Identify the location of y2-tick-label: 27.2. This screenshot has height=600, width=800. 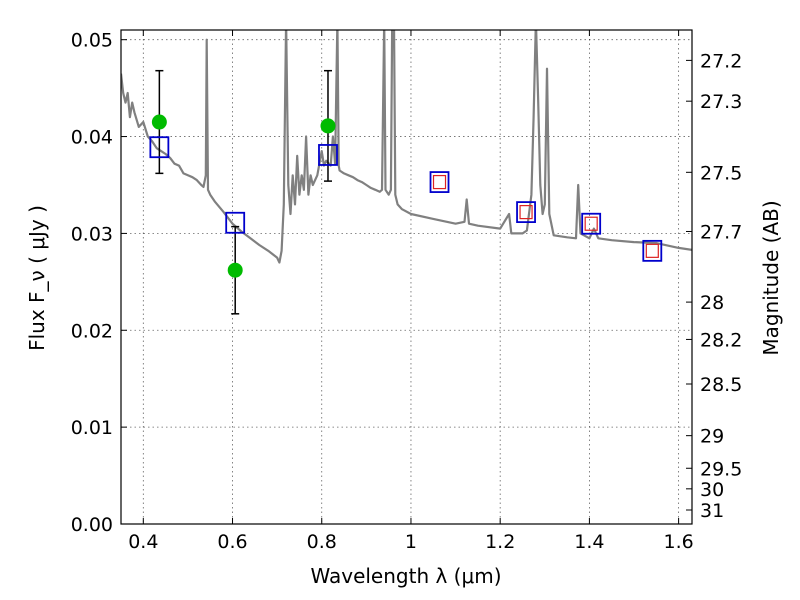
(721, 61).